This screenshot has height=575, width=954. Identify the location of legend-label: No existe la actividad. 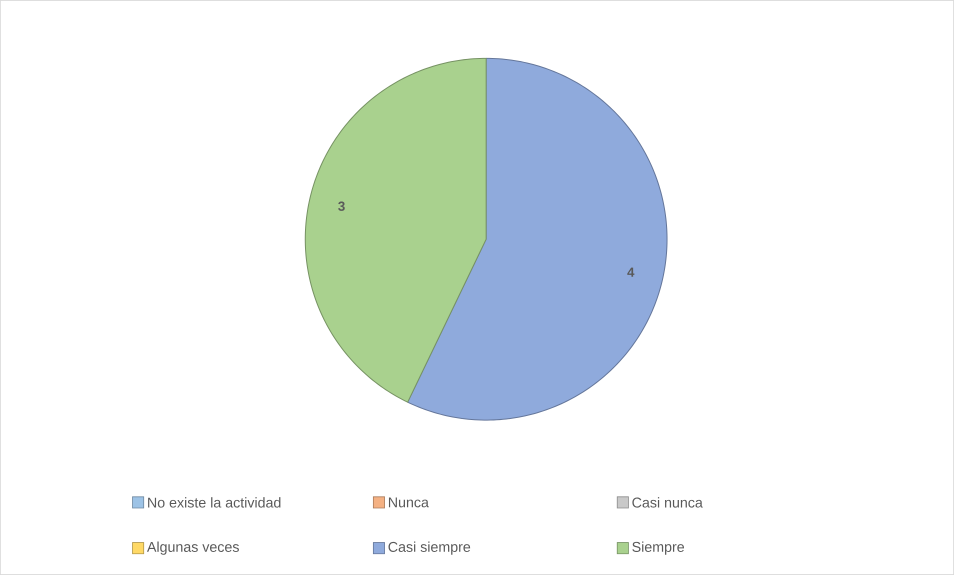
(214, 502).